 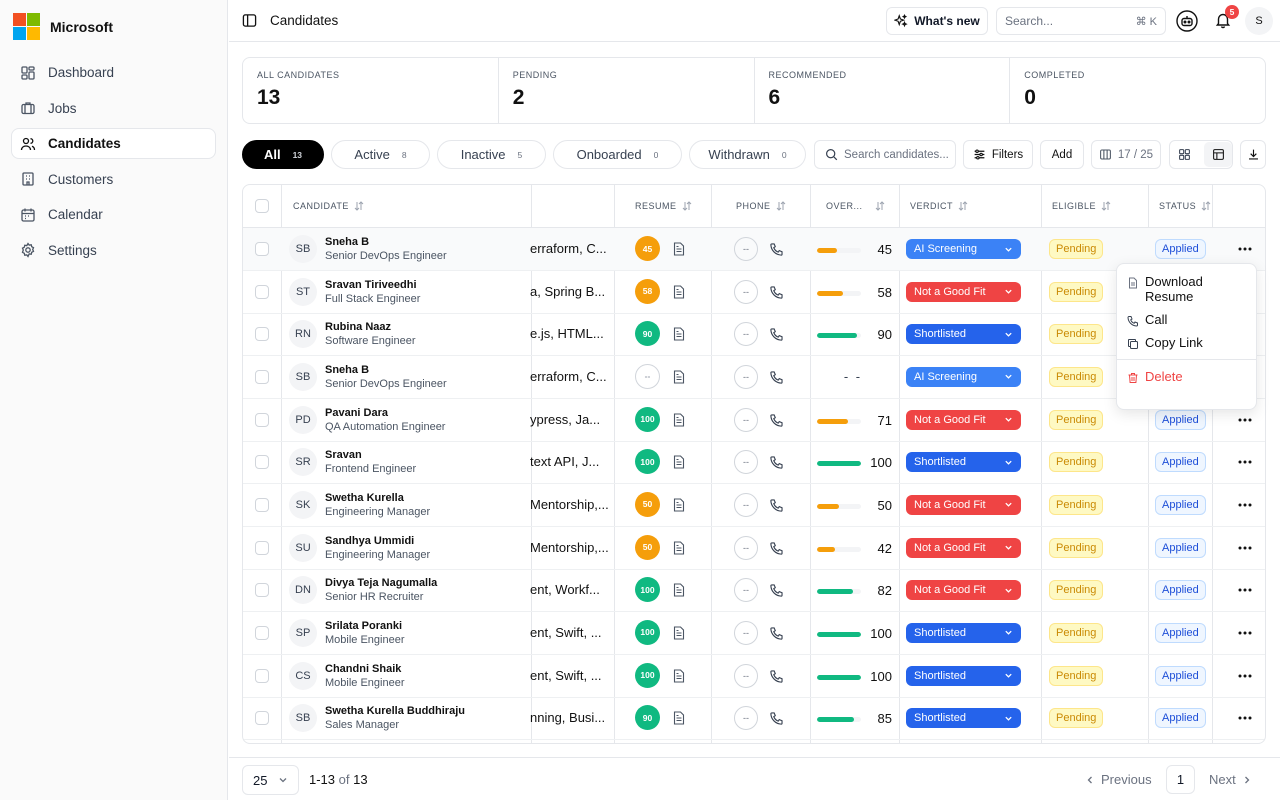 I want to click on candidate-name: Sandhya Ummidi, so click(x=370, y=540).